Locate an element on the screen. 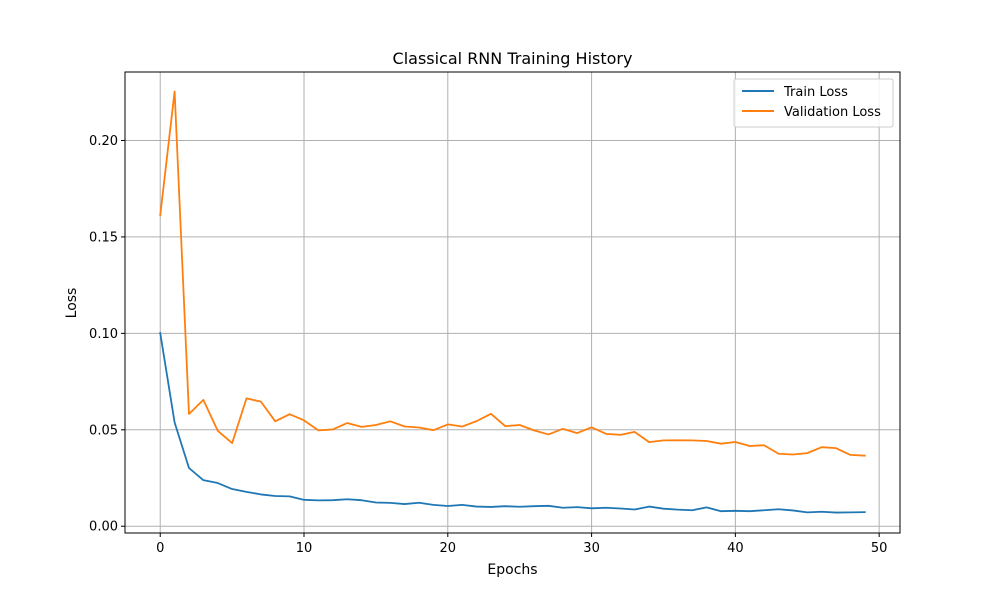 Image resolution: width=1000 pixels, height=600 pixels. y-tick-label: 0.05 is located at coordinates (103, 430).